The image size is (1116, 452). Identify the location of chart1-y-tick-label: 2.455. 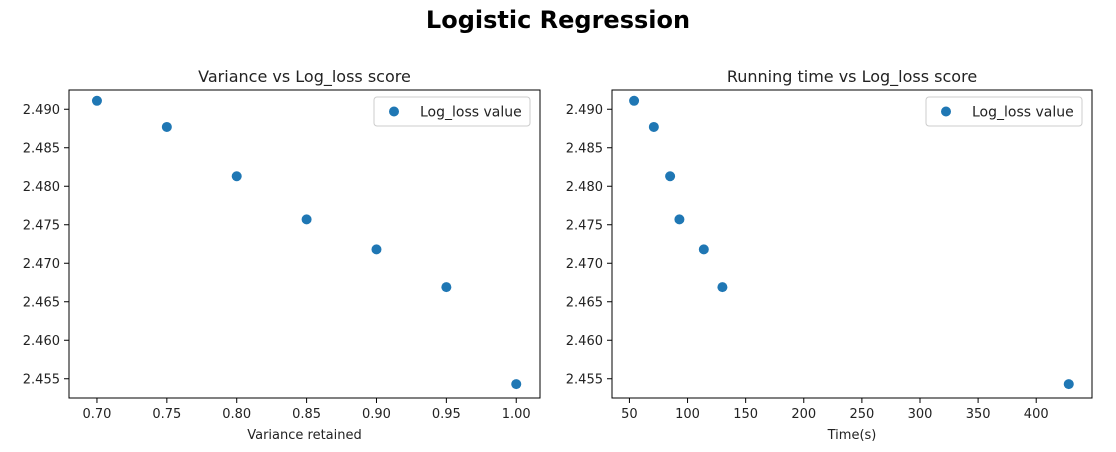
(41, 379).